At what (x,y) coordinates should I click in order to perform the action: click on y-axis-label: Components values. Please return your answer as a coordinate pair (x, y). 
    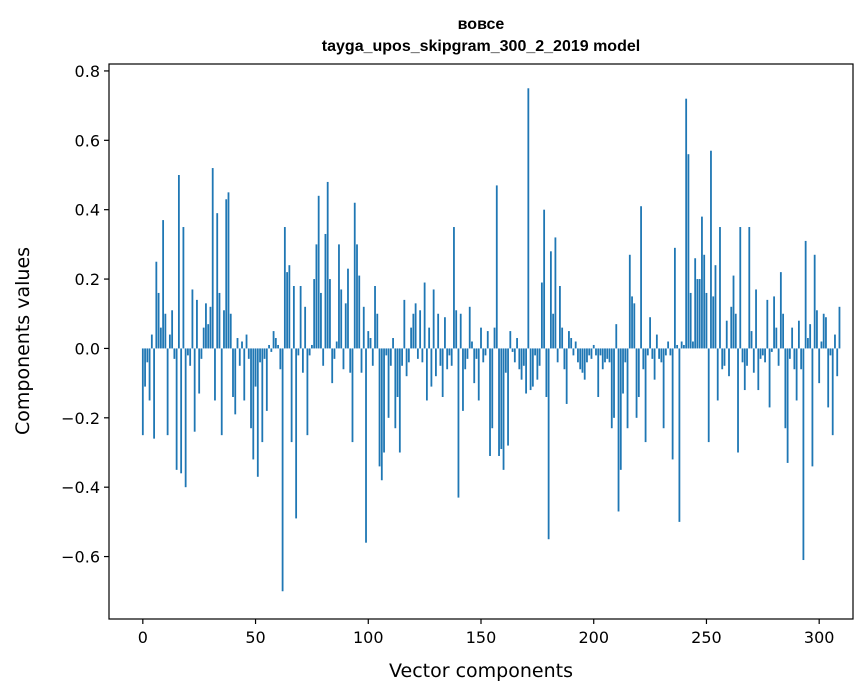
    Looking at the image, I should click on (23, 341).